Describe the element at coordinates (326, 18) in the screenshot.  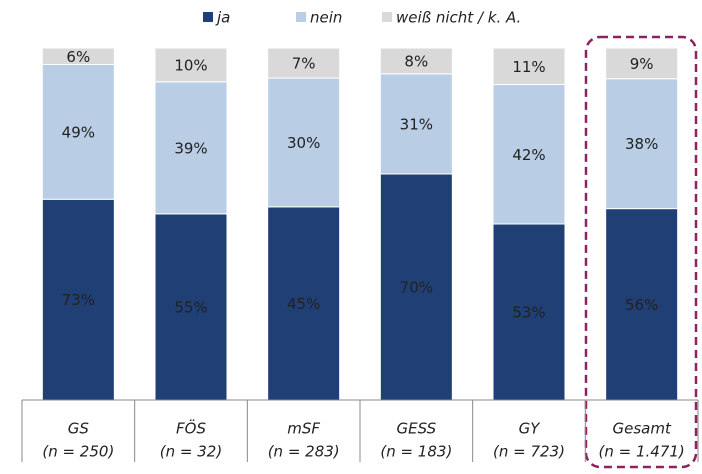
I see `legend-label: nein` at that location.